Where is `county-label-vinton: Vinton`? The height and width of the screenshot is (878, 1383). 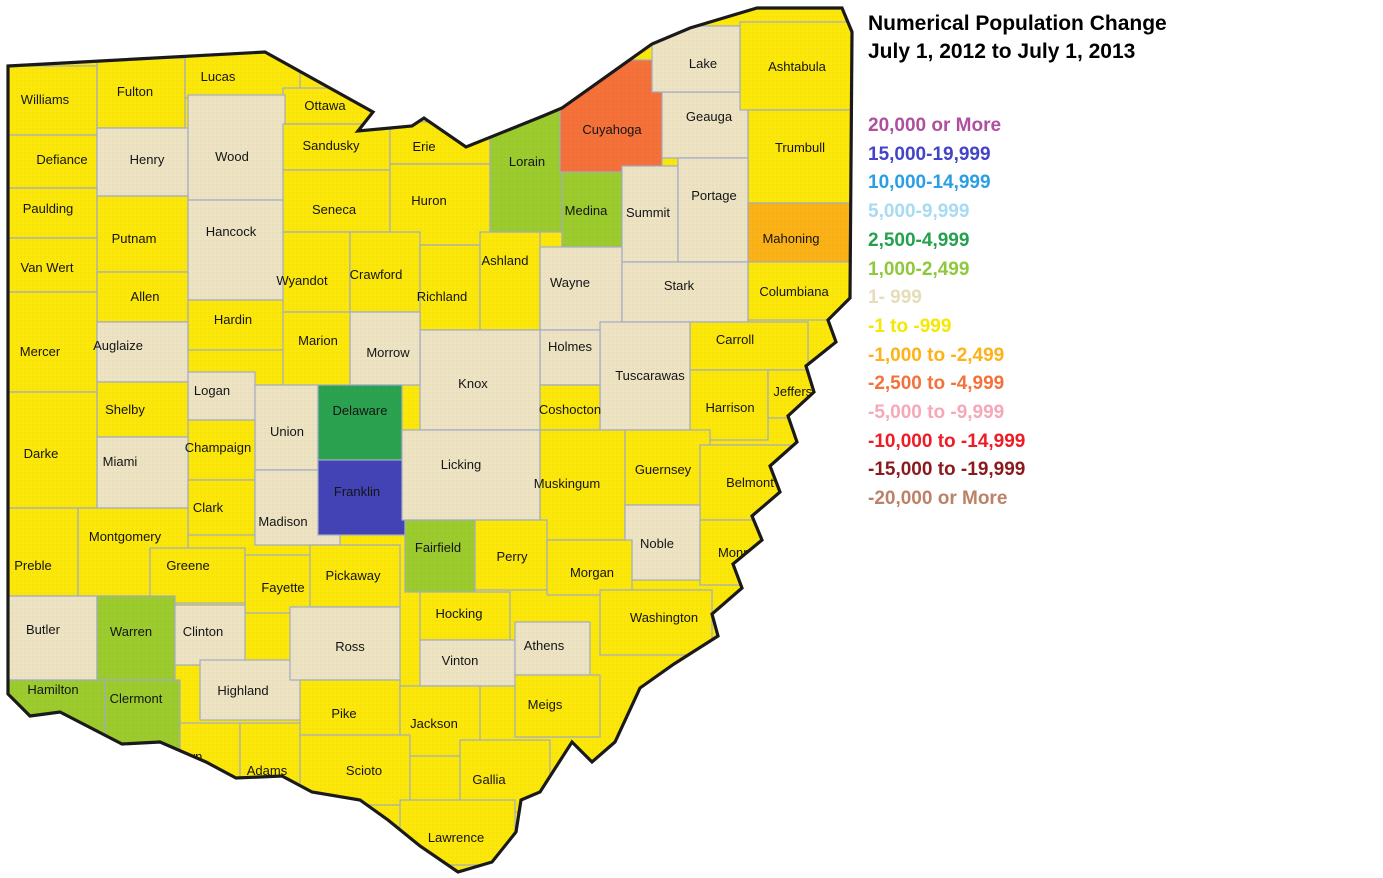 county-label-vinton: Vinton is located at coordinates (460, 660).